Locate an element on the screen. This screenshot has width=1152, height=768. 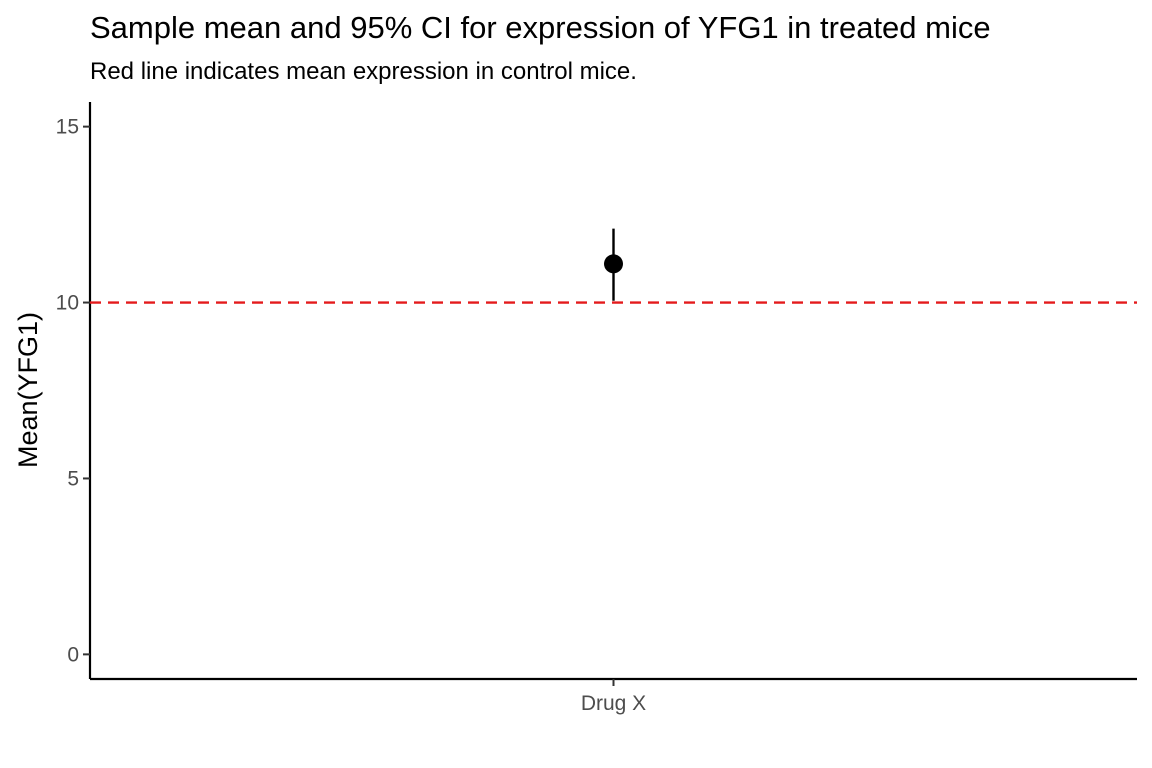
y-tick-label: 10 is located at coordinates (67, 303).